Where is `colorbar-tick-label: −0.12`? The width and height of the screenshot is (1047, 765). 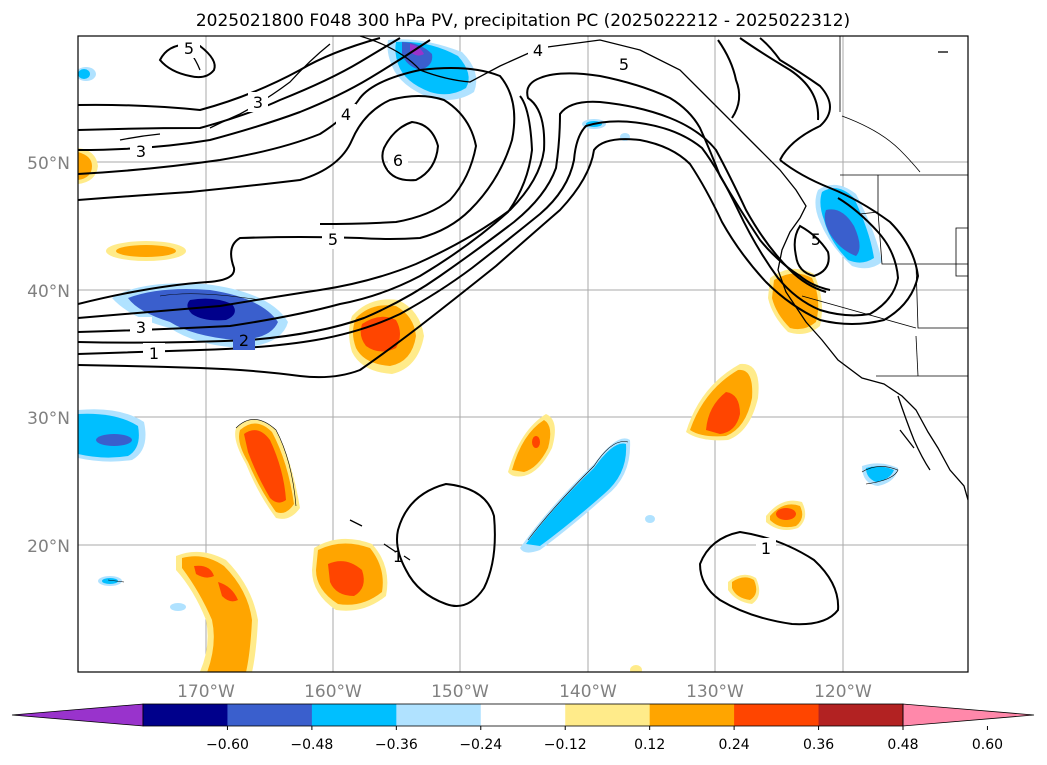 colorbar-tick-label: −0.12 is located at coordinates (565, 745).